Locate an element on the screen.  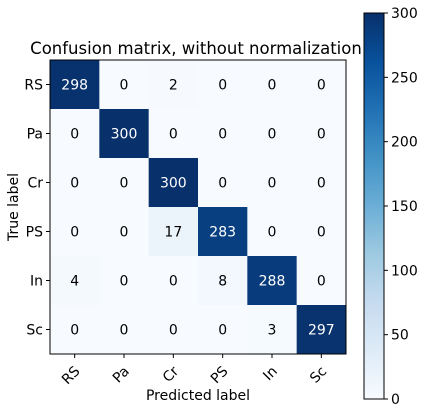
colorbar-tick-label: 150 is located at coordinates (404, 207).